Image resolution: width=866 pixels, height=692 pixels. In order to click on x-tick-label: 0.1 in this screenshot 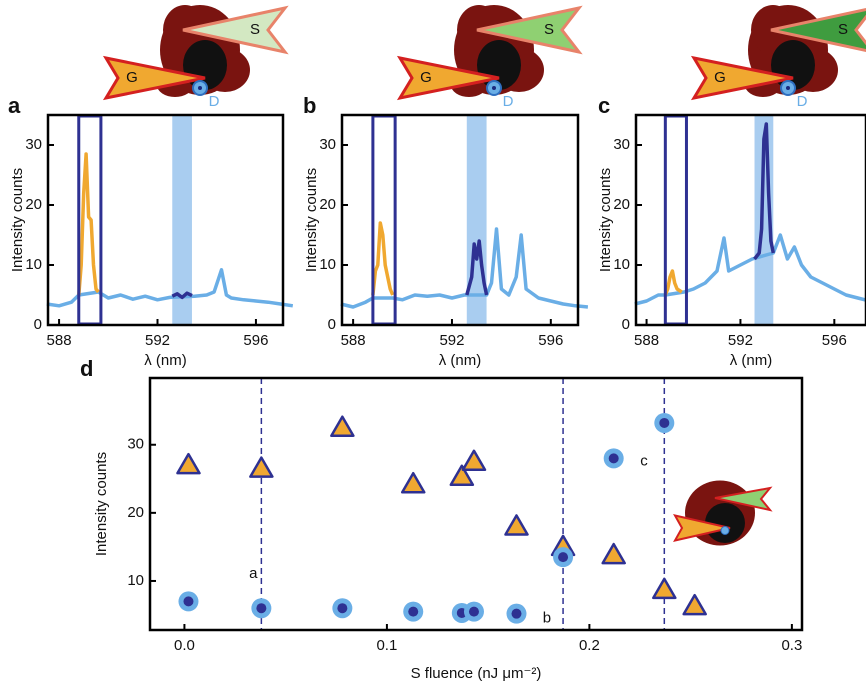, I will do `click(386, 645)`.